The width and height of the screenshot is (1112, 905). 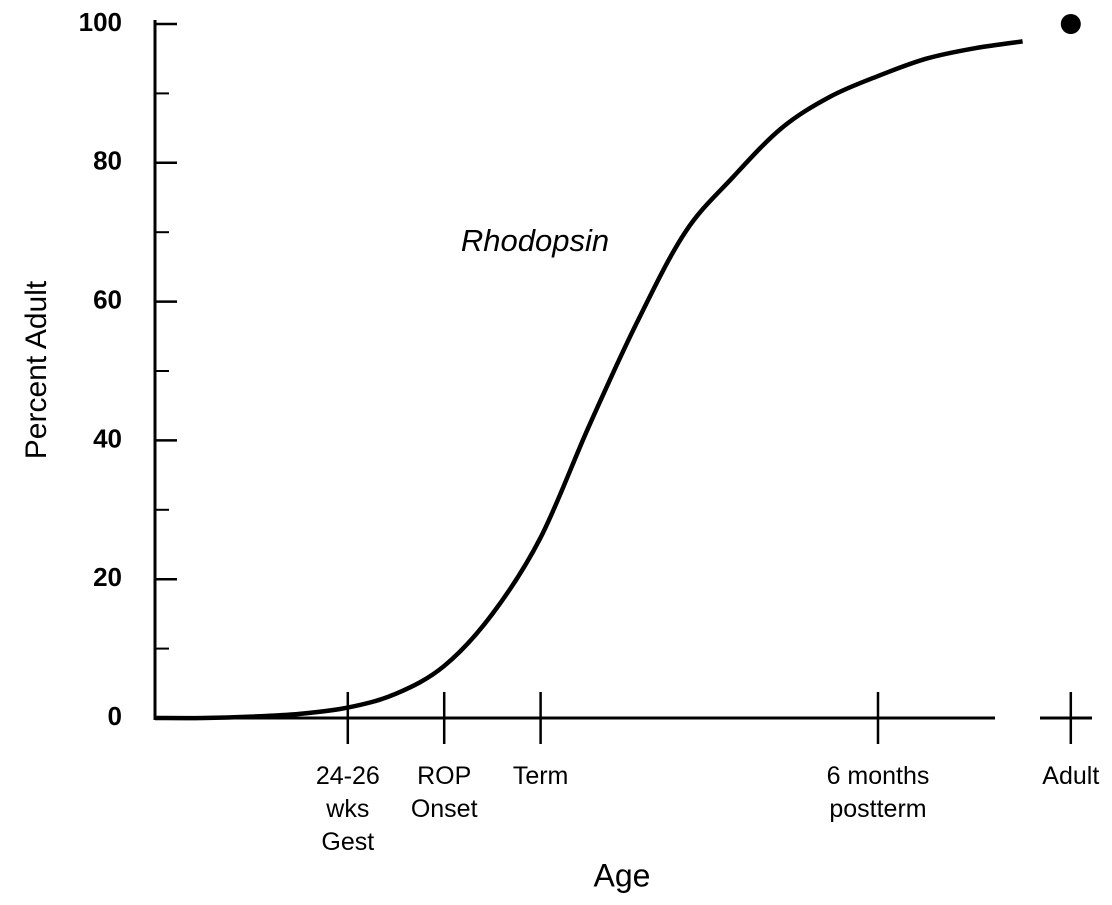 What do you see at coordinates (878, 792) in the screenshot?
I see `x-tick-label: 6 months postterm` at bounding box center [878, 792].